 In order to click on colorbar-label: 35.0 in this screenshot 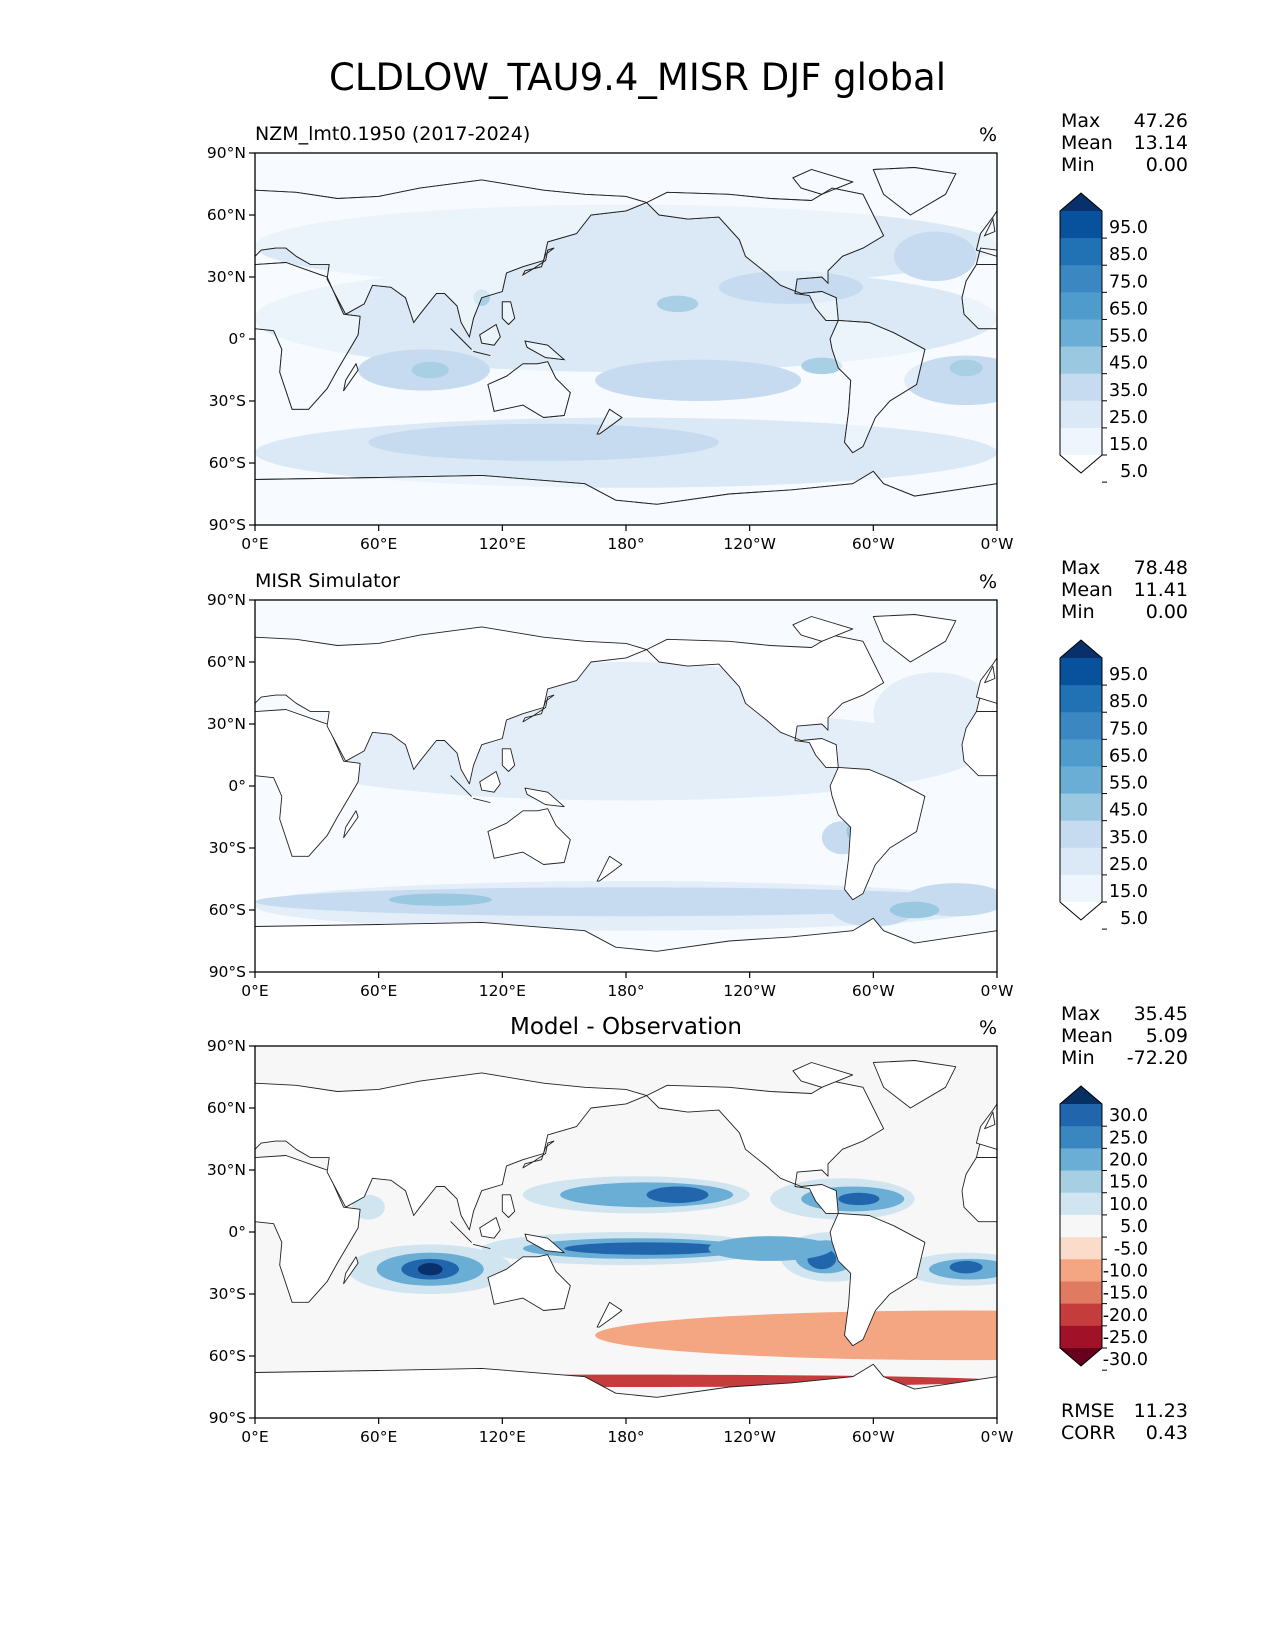, I will do `click(1128, 391)`.